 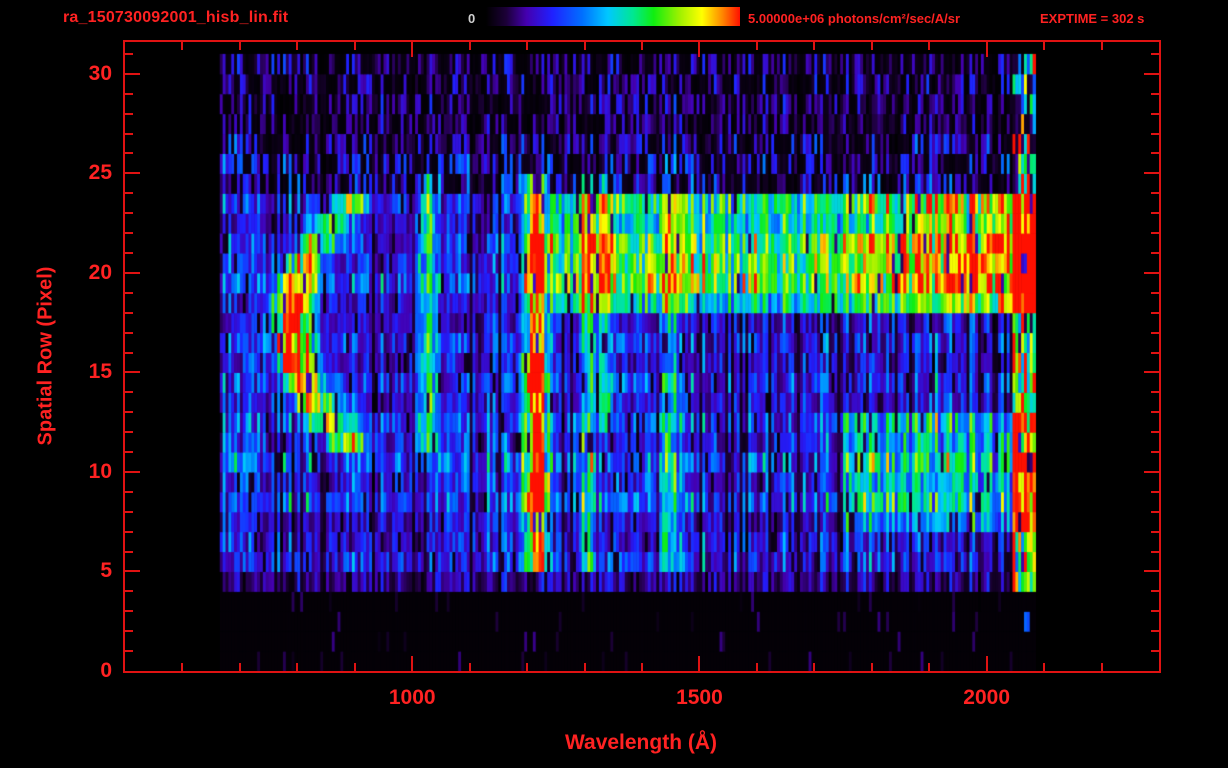 I want to click on y-tick-label: 5, so click(x=106, y=571).